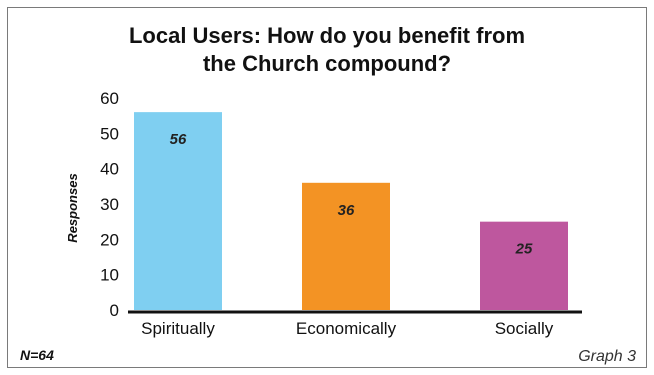 This screenshot has width=654, height=375. Describe the element at coordinates (607, 356) in the screenshot. I see `graph-number-label: Graph 3` at that location.